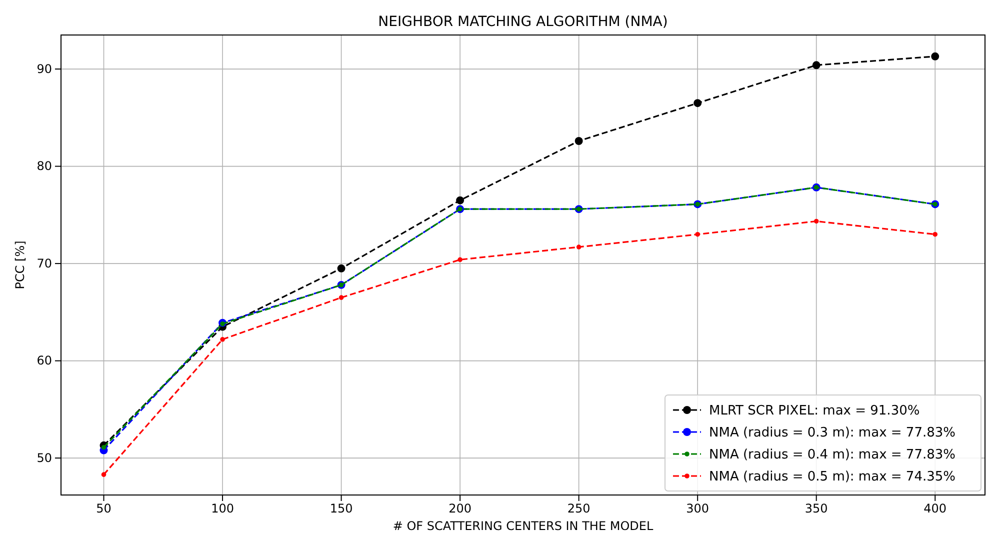  Describe the element at coordinates (578, 509) in the screenshot. I see `x-tick-label: 250` at that location.